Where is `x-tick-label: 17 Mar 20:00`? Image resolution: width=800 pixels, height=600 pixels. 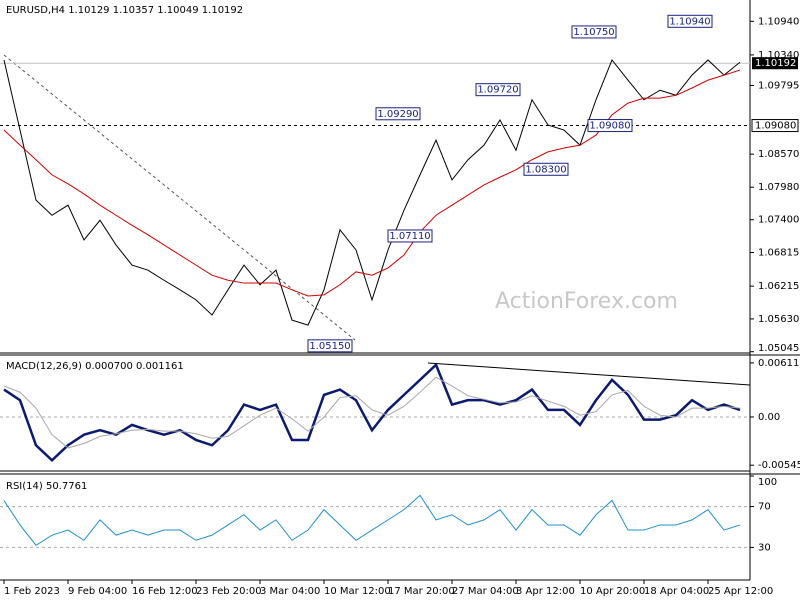 x-tick-label: 17 Mar 20:00 is located at coordinates (421, 591).